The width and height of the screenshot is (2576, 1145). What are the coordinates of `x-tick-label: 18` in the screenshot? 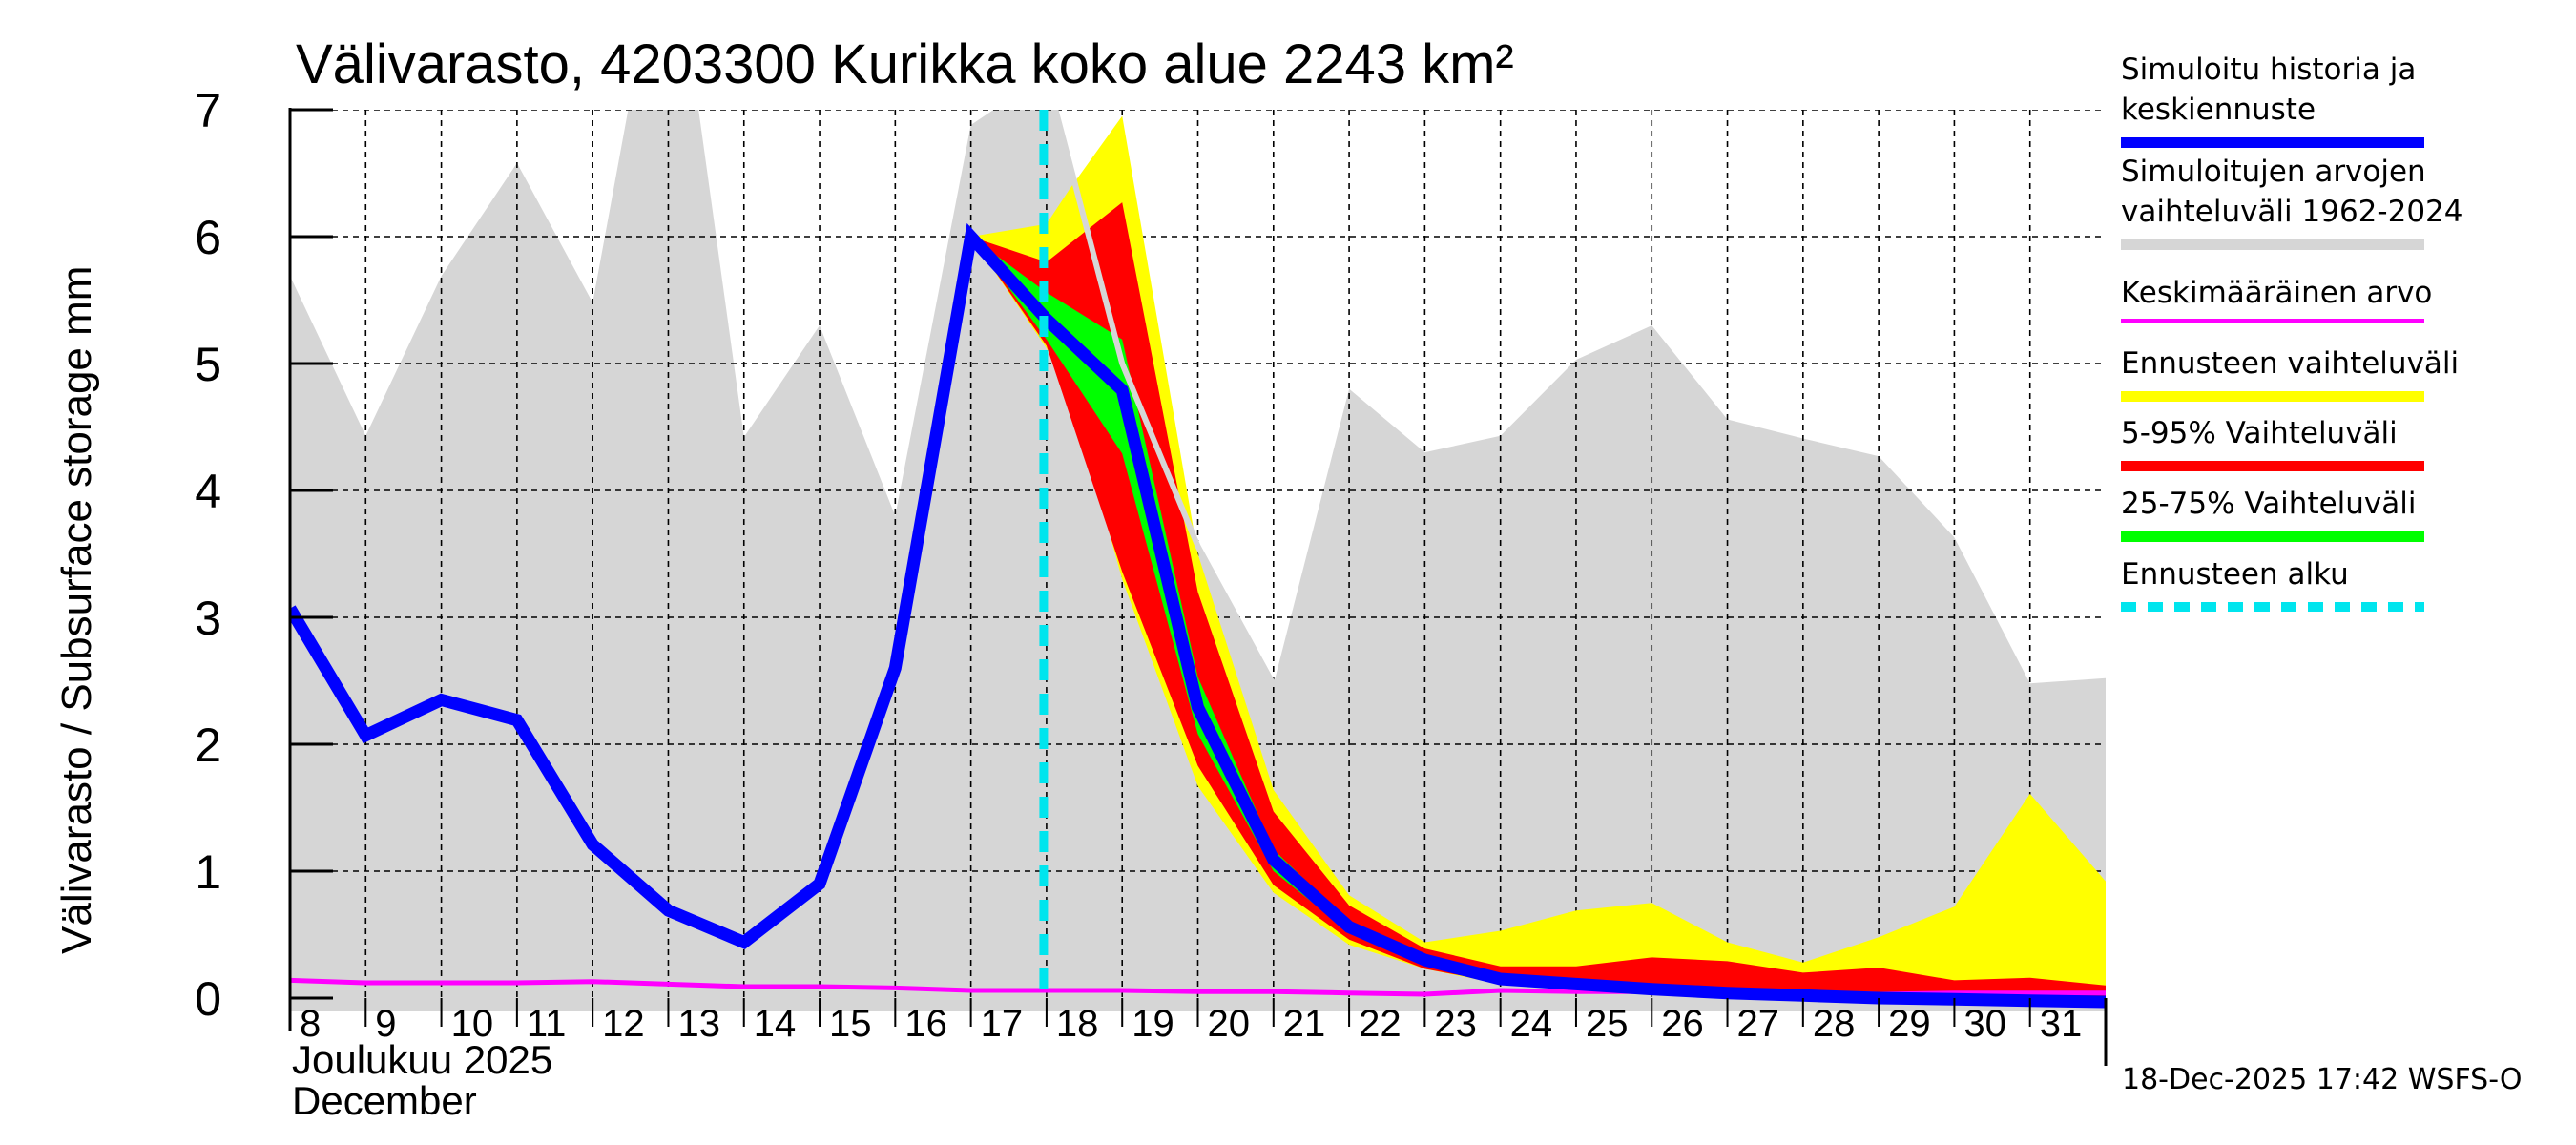 It's located at (1077, 1024).